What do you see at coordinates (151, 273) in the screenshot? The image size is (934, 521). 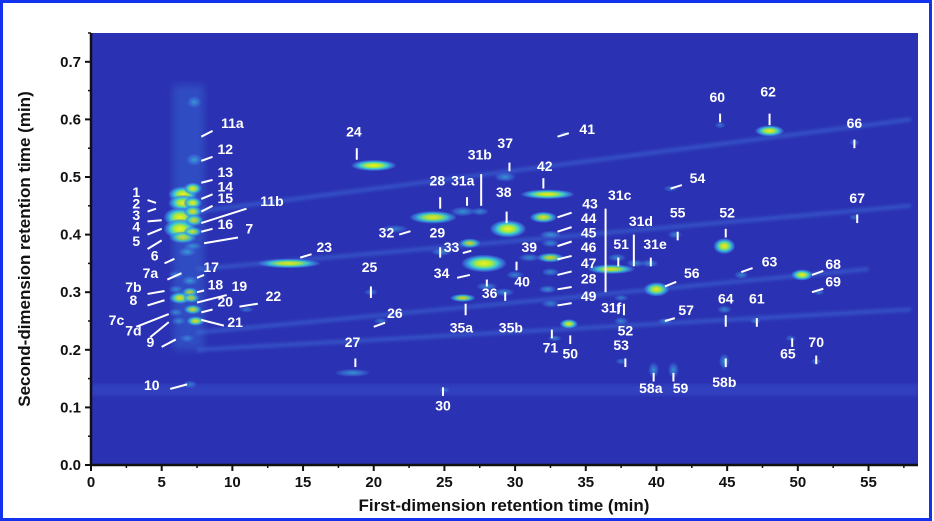 I see `peak-label-7a: 7a` at bounding box center [151, 273].